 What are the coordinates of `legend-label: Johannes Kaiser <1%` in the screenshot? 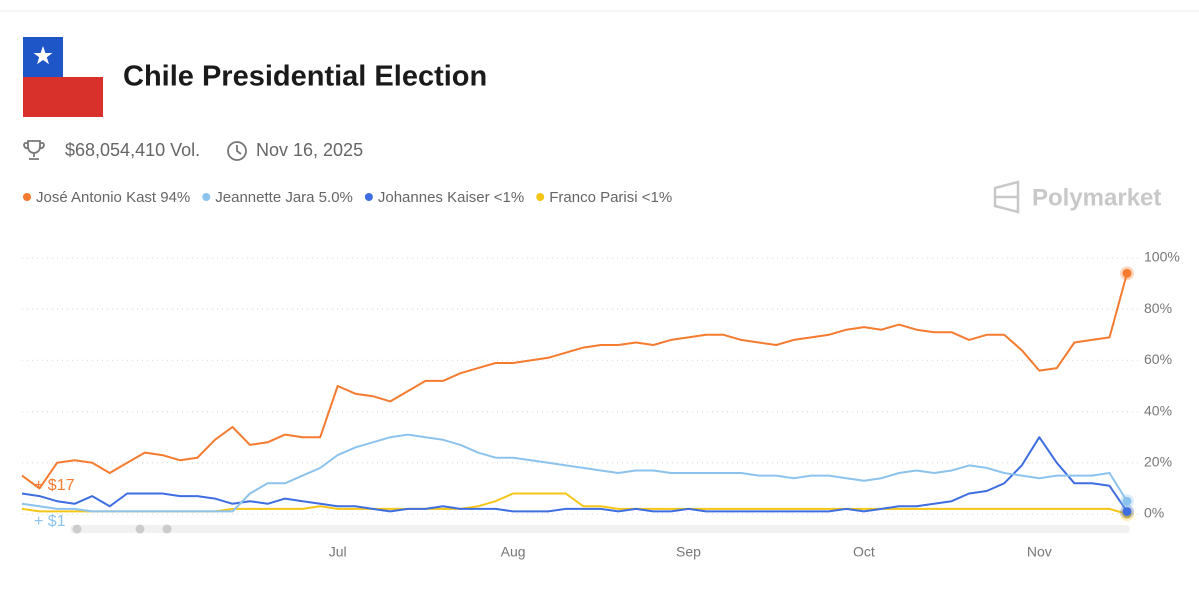 It's located at (451, 197).